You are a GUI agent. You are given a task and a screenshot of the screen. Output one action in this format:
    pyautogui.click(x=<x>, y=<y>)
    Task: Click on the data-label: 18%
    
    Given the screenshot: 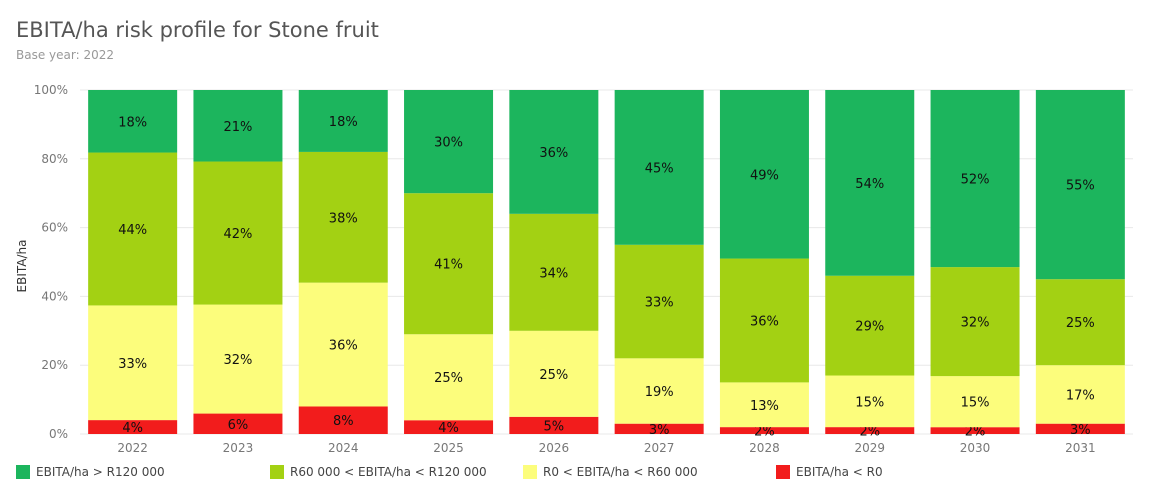 What is the action you would take?
    pyautogui.click(x=132, y=122)
    